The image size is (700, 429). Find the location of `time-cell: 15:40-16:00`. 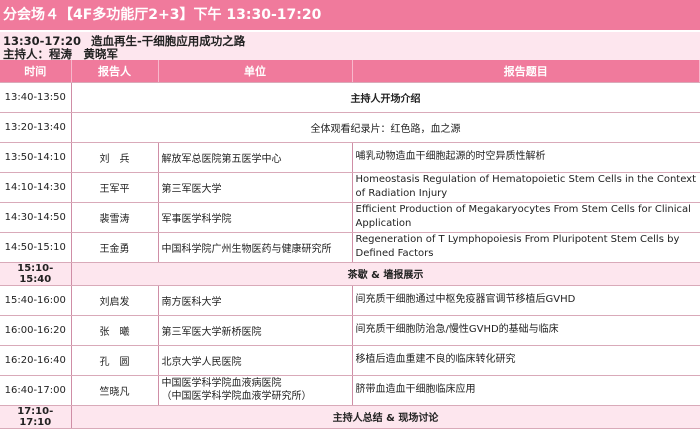

time-cell: 15:40-16:00 is located at coordinates (36, 300).